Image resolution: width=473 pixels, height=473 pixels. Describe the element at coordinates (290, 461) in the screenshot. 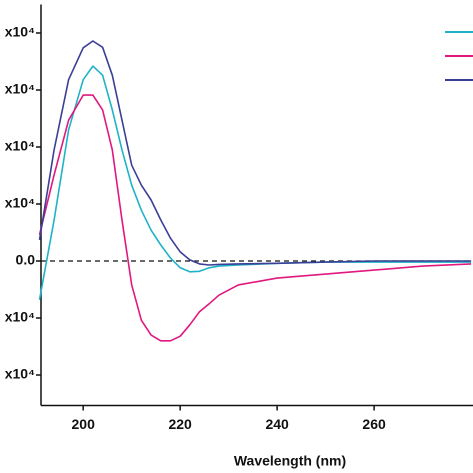

I see `x-axis-label: Wavelength (nm)` at that location.